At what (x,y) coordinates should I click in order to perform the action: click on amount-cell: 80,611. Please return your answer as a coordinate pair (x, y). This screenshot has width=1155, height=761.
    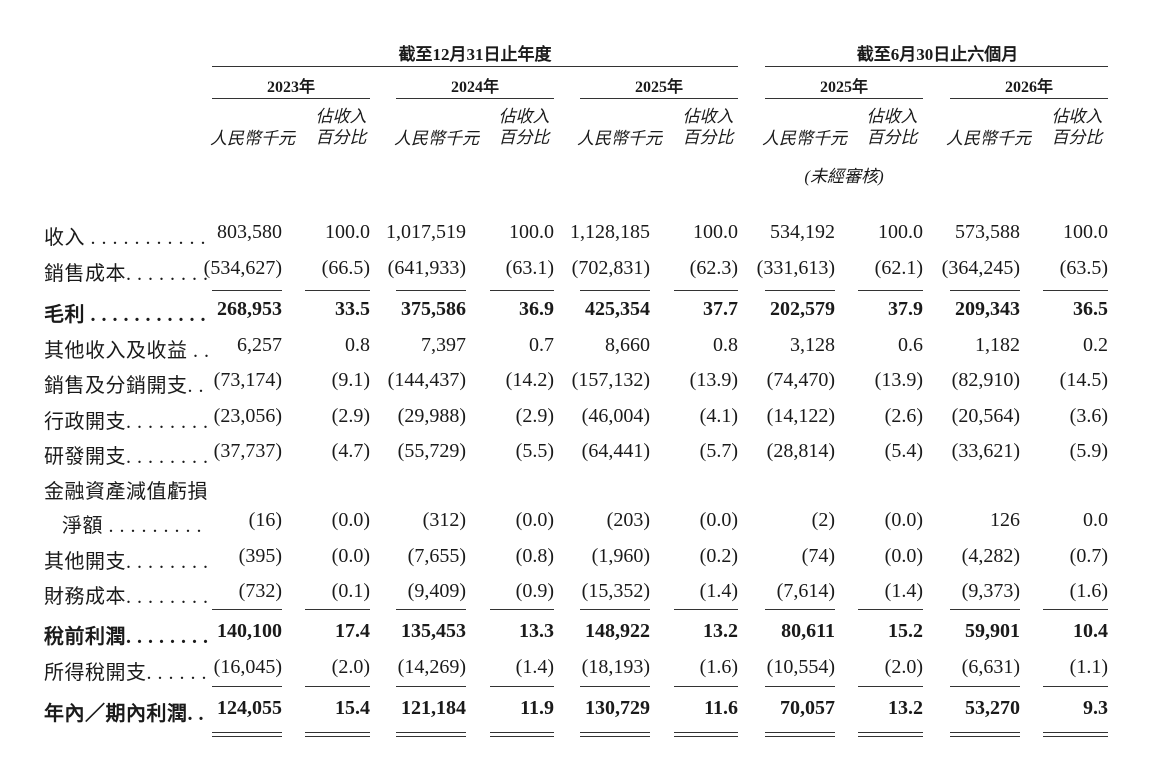
    Looking at the image, I should click on (808, 631).